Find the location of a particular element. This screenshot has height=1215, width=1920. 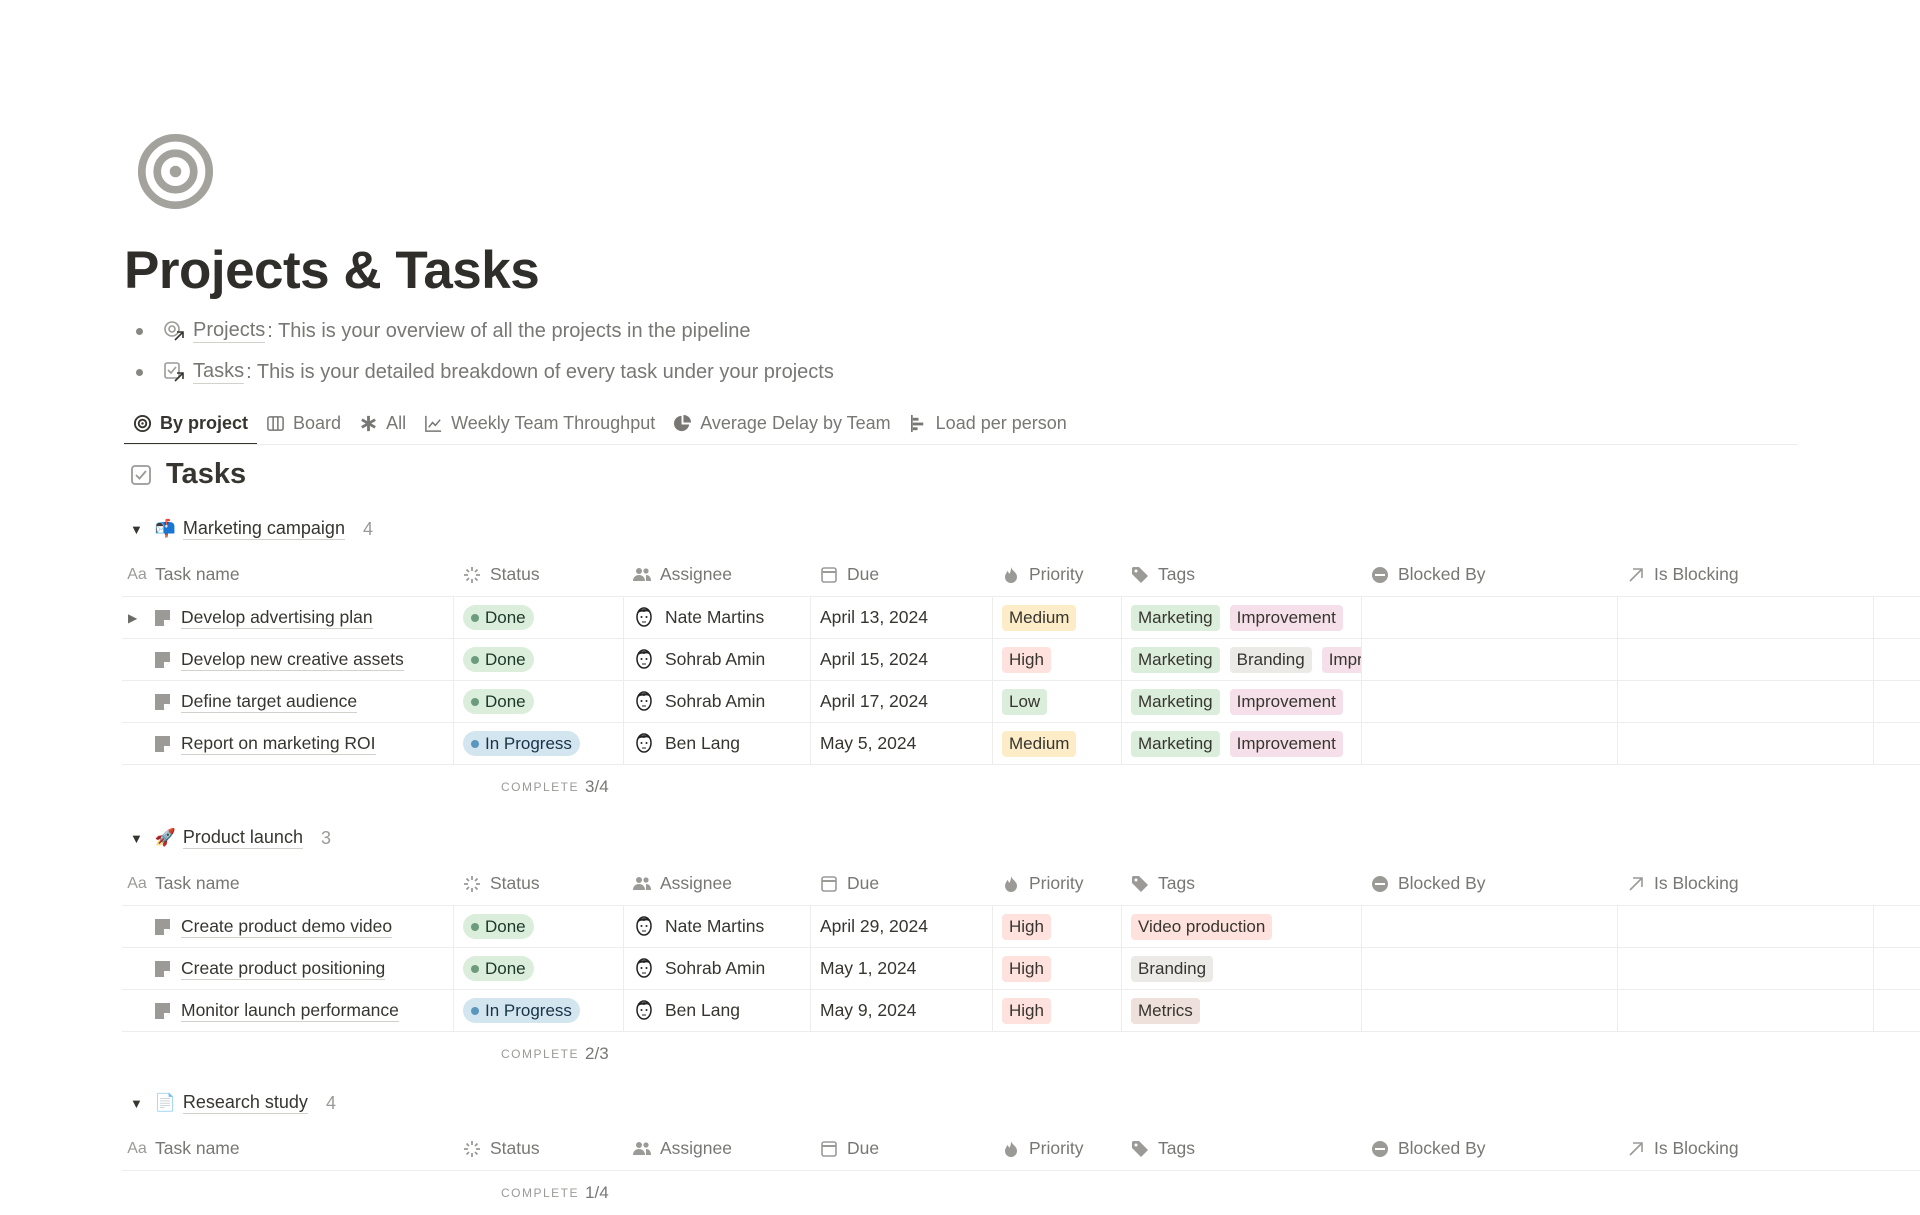

tab-average-delay-by-team: Average Delay by Team is located at coordinates (781, 423).